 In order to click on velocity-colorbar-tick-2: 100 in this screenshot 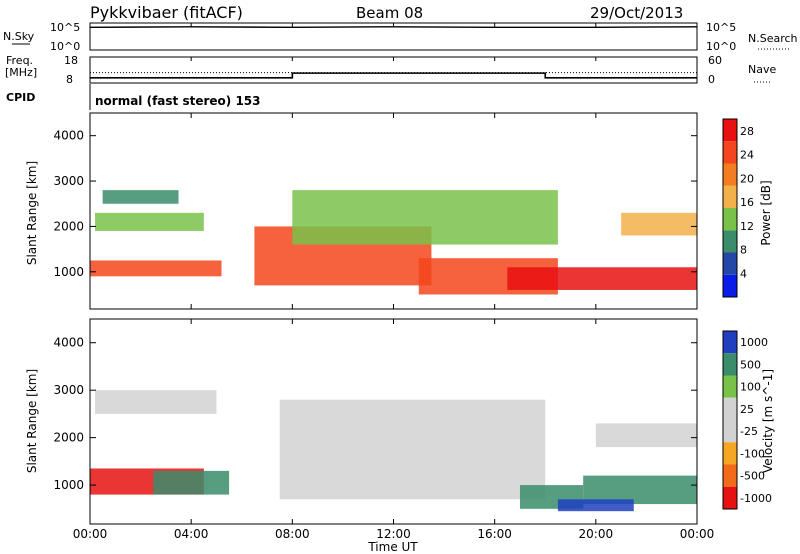, I will do `click(750, 387)`.